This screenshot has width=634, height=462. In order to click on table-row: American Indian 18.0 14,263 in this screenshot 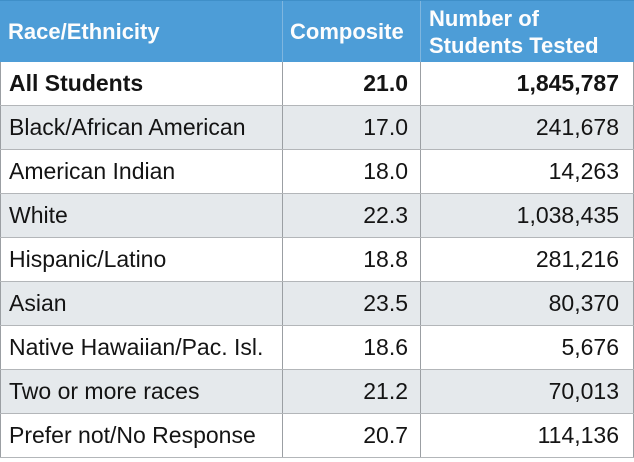, I will do `click(317, 172)`.